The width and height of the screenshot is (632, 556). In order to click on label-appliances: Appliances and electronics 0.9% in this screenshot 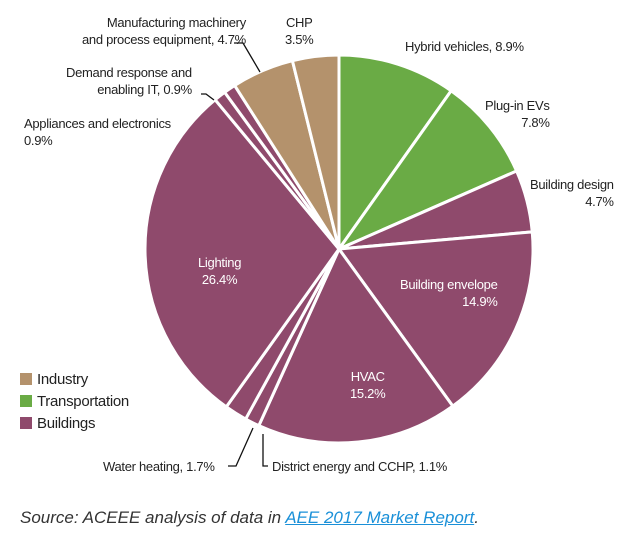, I will do `click(97, 132)`.